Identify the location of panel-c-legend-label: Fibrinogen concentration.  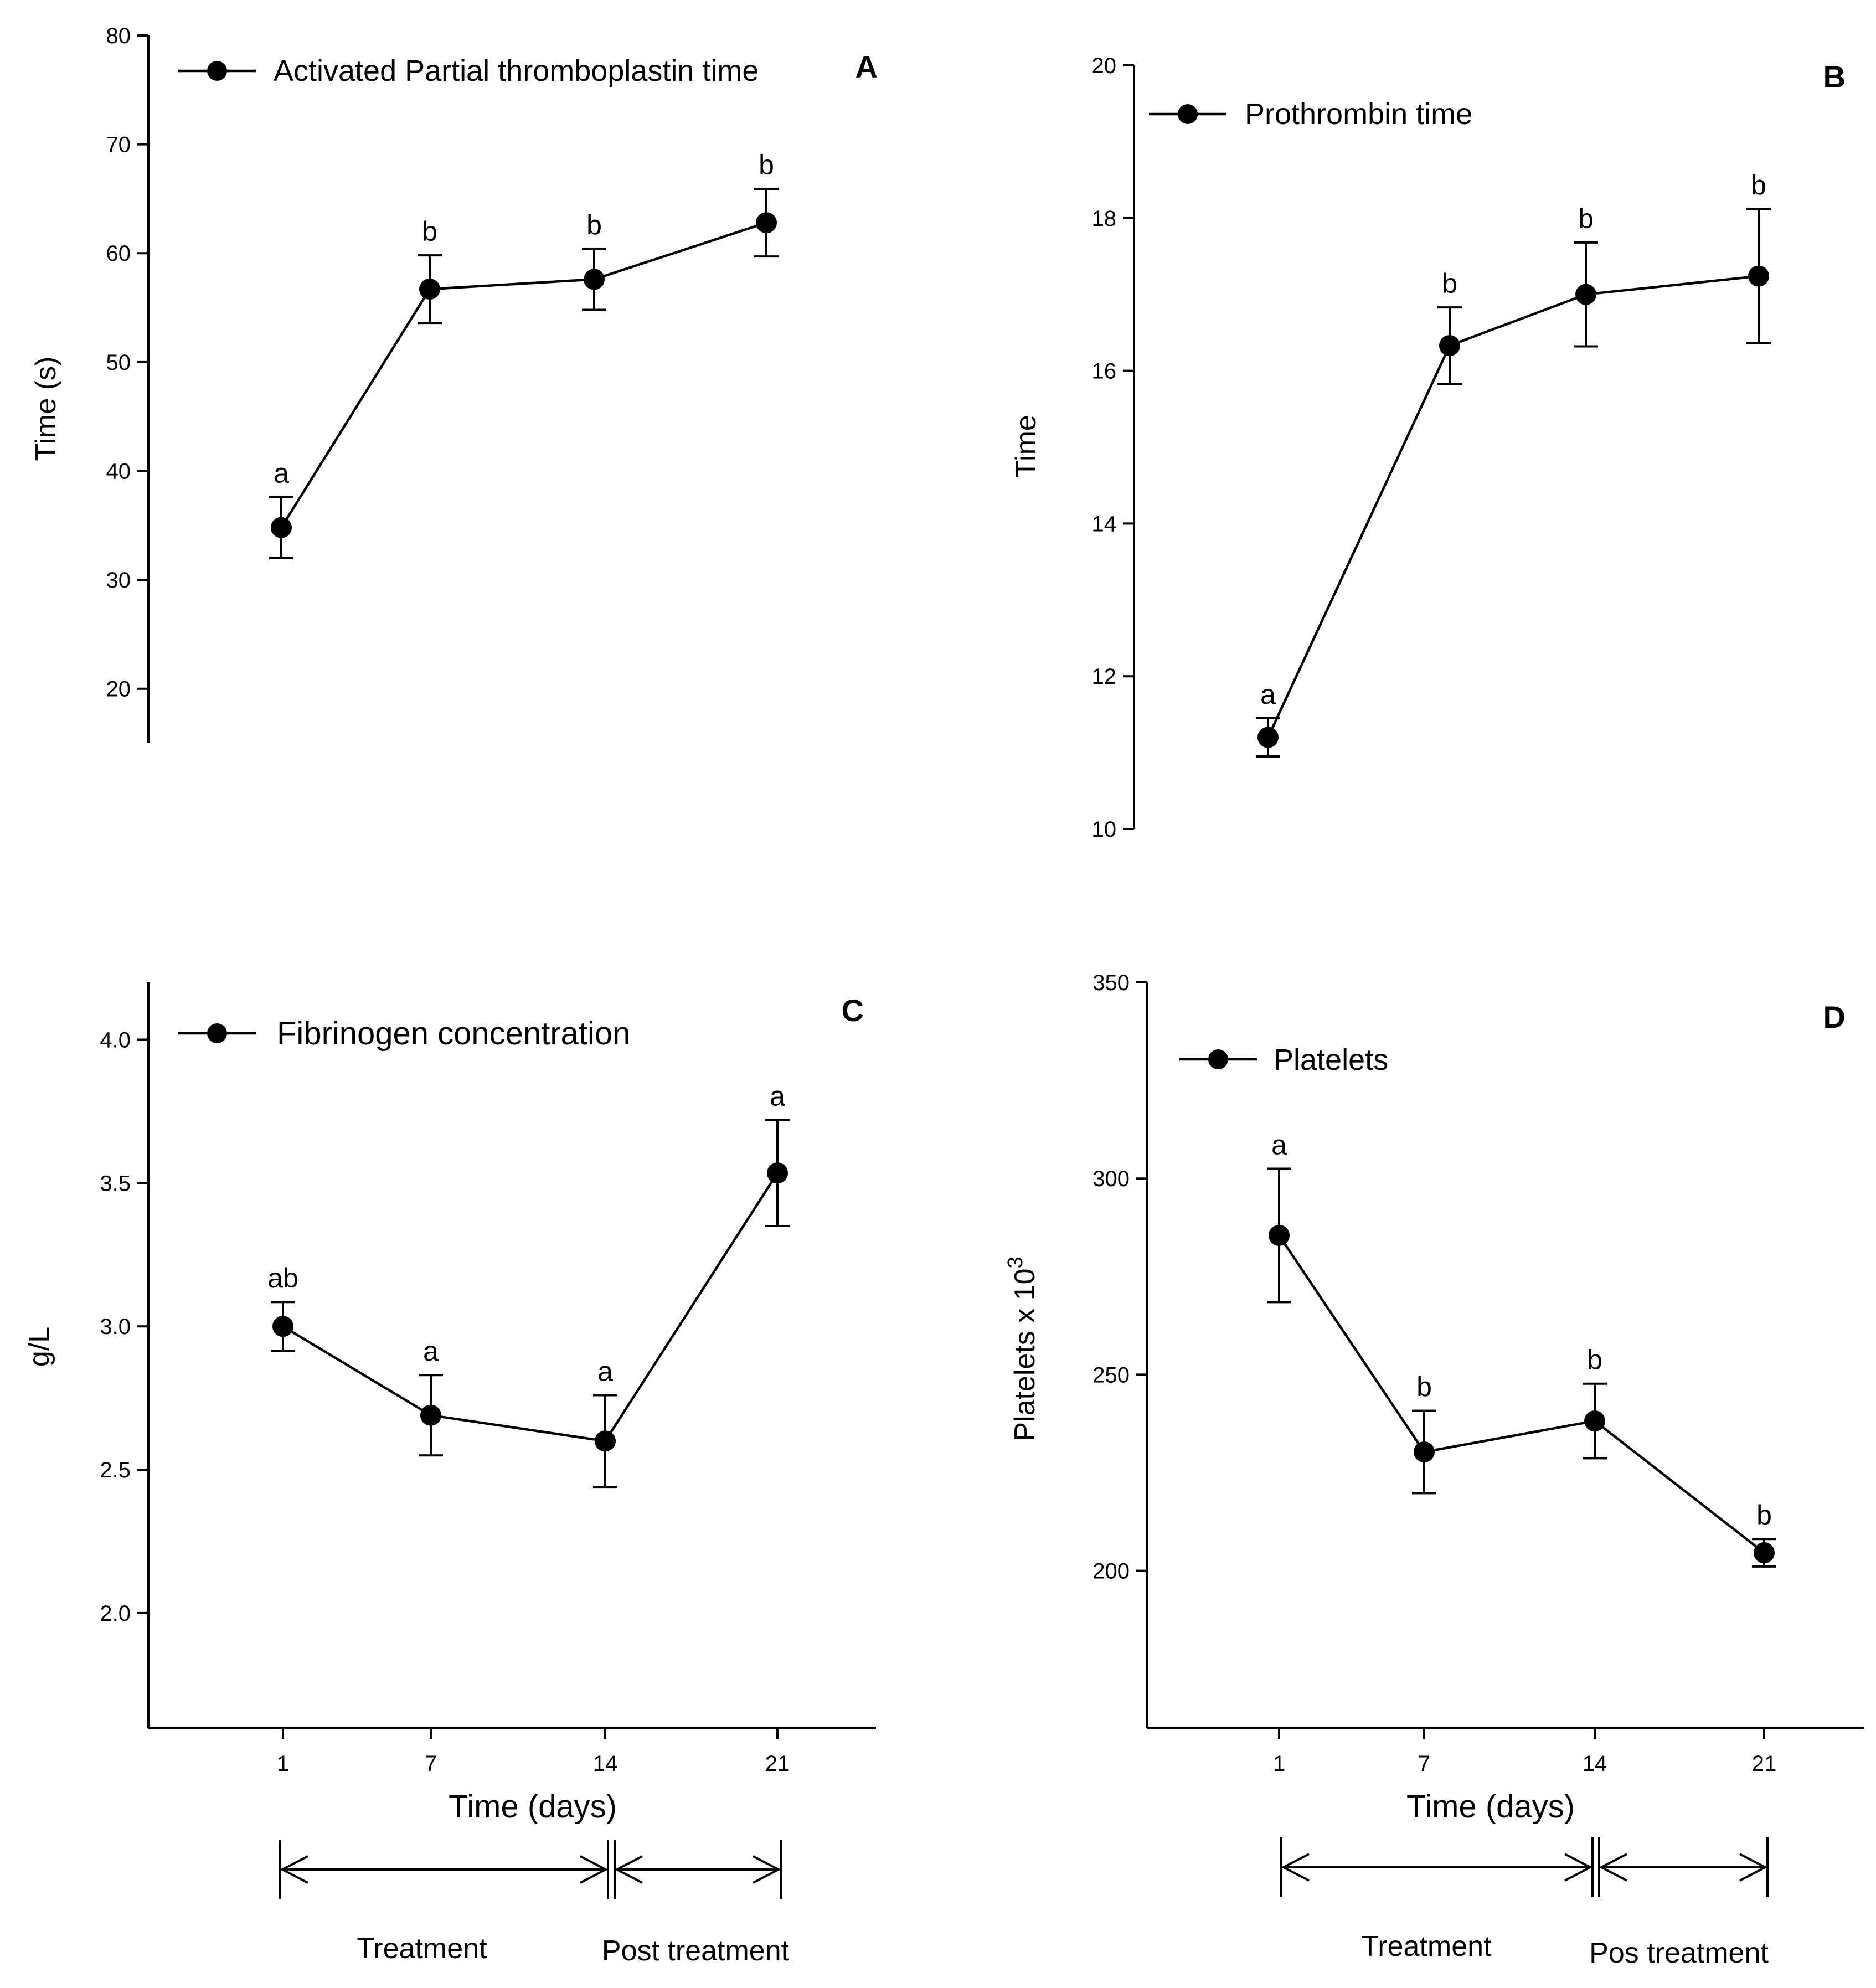
(454, 1034).